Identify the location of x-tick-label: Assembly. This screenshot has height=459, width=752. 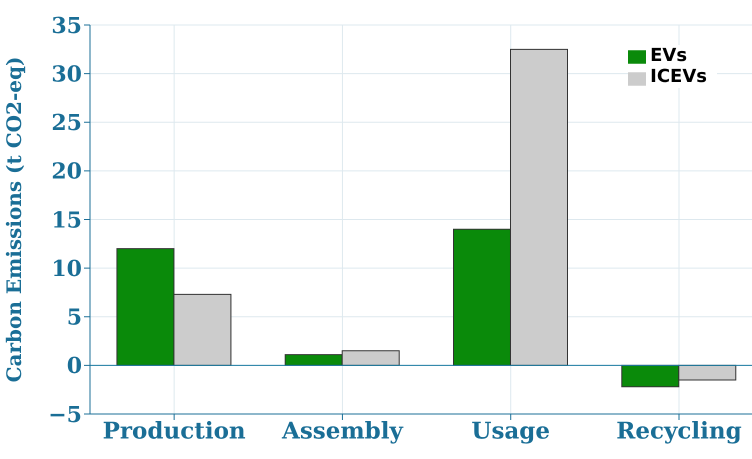
(342, 430).